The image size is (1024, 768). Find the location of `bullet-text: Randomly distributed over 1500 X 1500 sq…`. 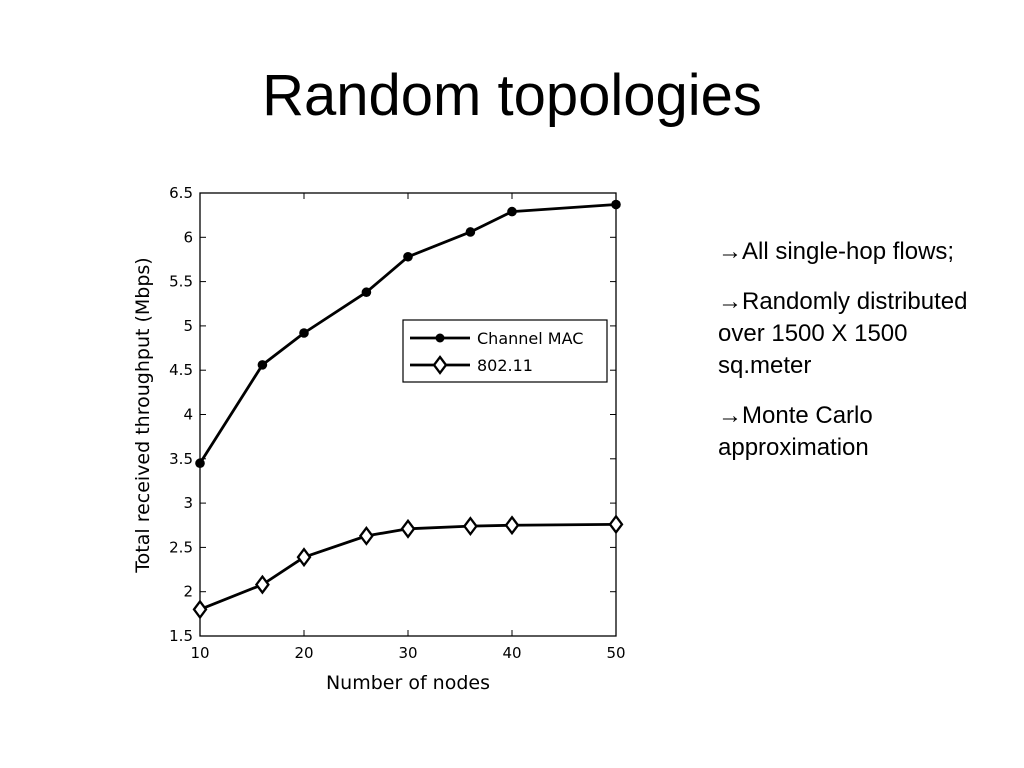

bullet-text: Randomly distributed over 1500 X 1500 sq… is located at coordinates (843, 333).